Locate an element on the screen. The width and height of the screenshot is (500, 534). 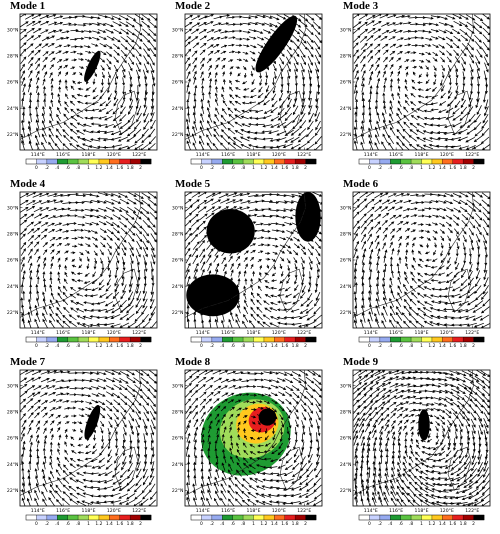
colorbar-label: .8 is located at coordinates (243, 524).